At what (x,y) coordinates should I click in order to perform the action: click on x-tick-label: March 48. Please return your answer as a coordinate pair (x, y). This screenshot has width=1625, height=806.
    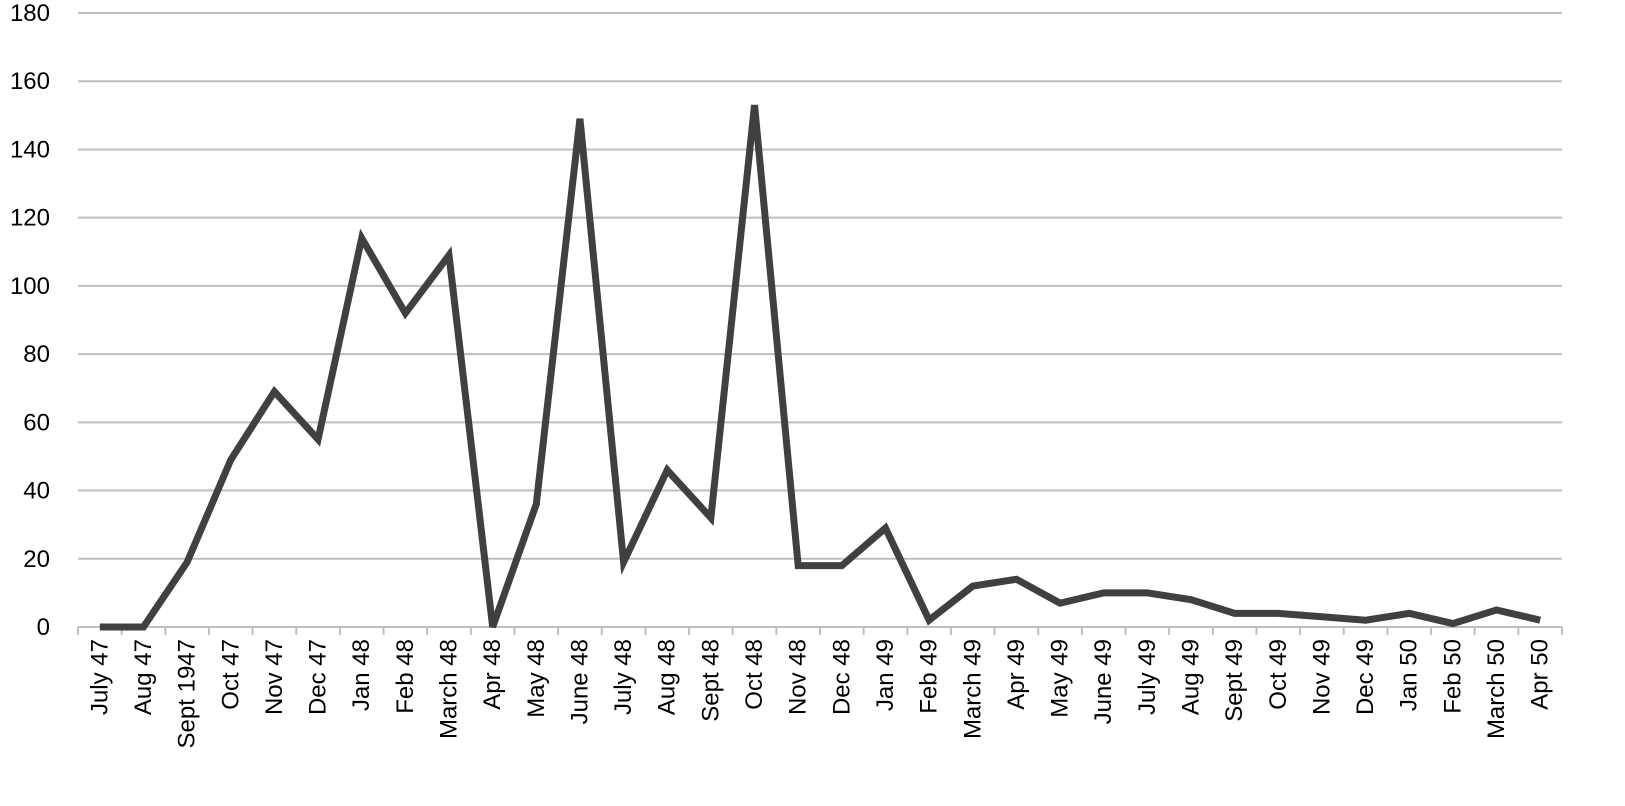
    Looking at the image, I should click on (449, 689).